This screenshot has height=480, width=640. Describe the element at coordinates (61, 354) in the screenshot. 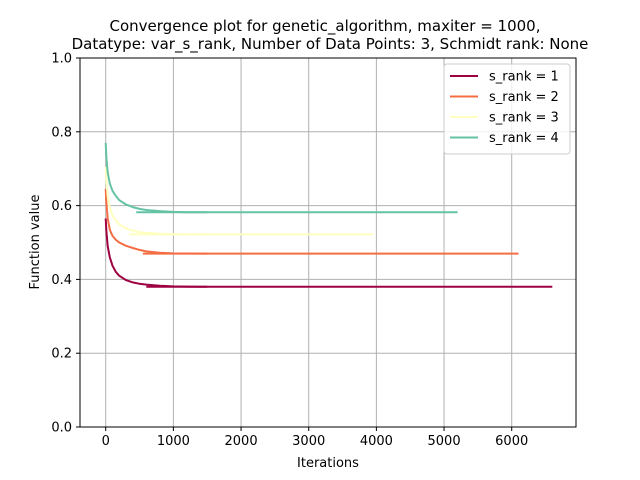

I see `y-tick-label: 0.2` at that location.